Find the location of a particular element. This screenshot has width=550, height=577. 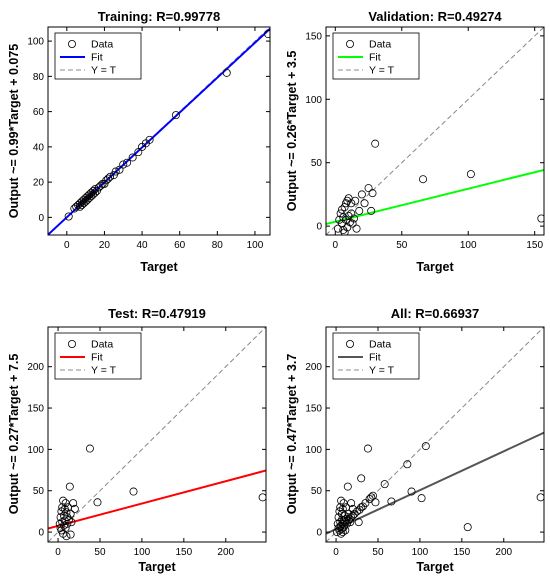

y-tick-label: 60 is located at coordinates (39, 112).